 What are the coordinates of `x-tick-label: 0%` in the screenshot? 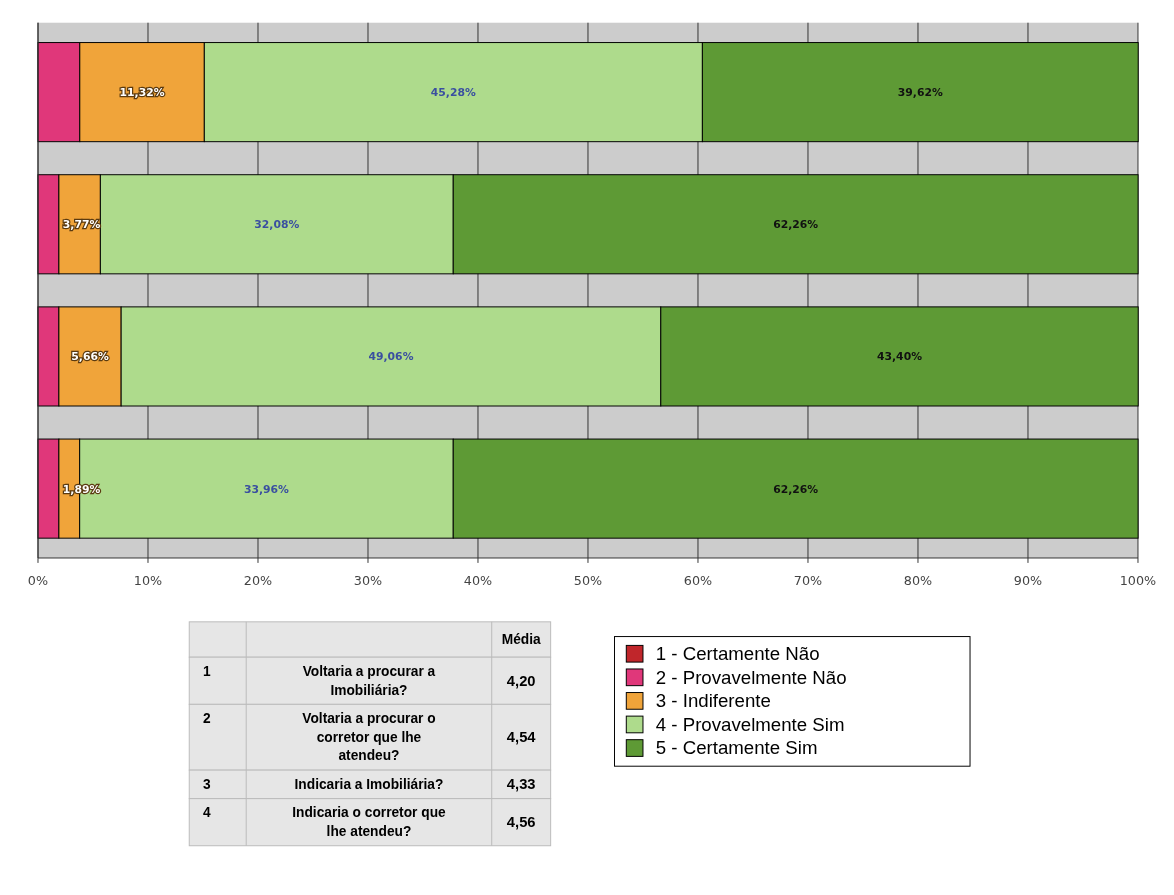 It's located at (38, 581).